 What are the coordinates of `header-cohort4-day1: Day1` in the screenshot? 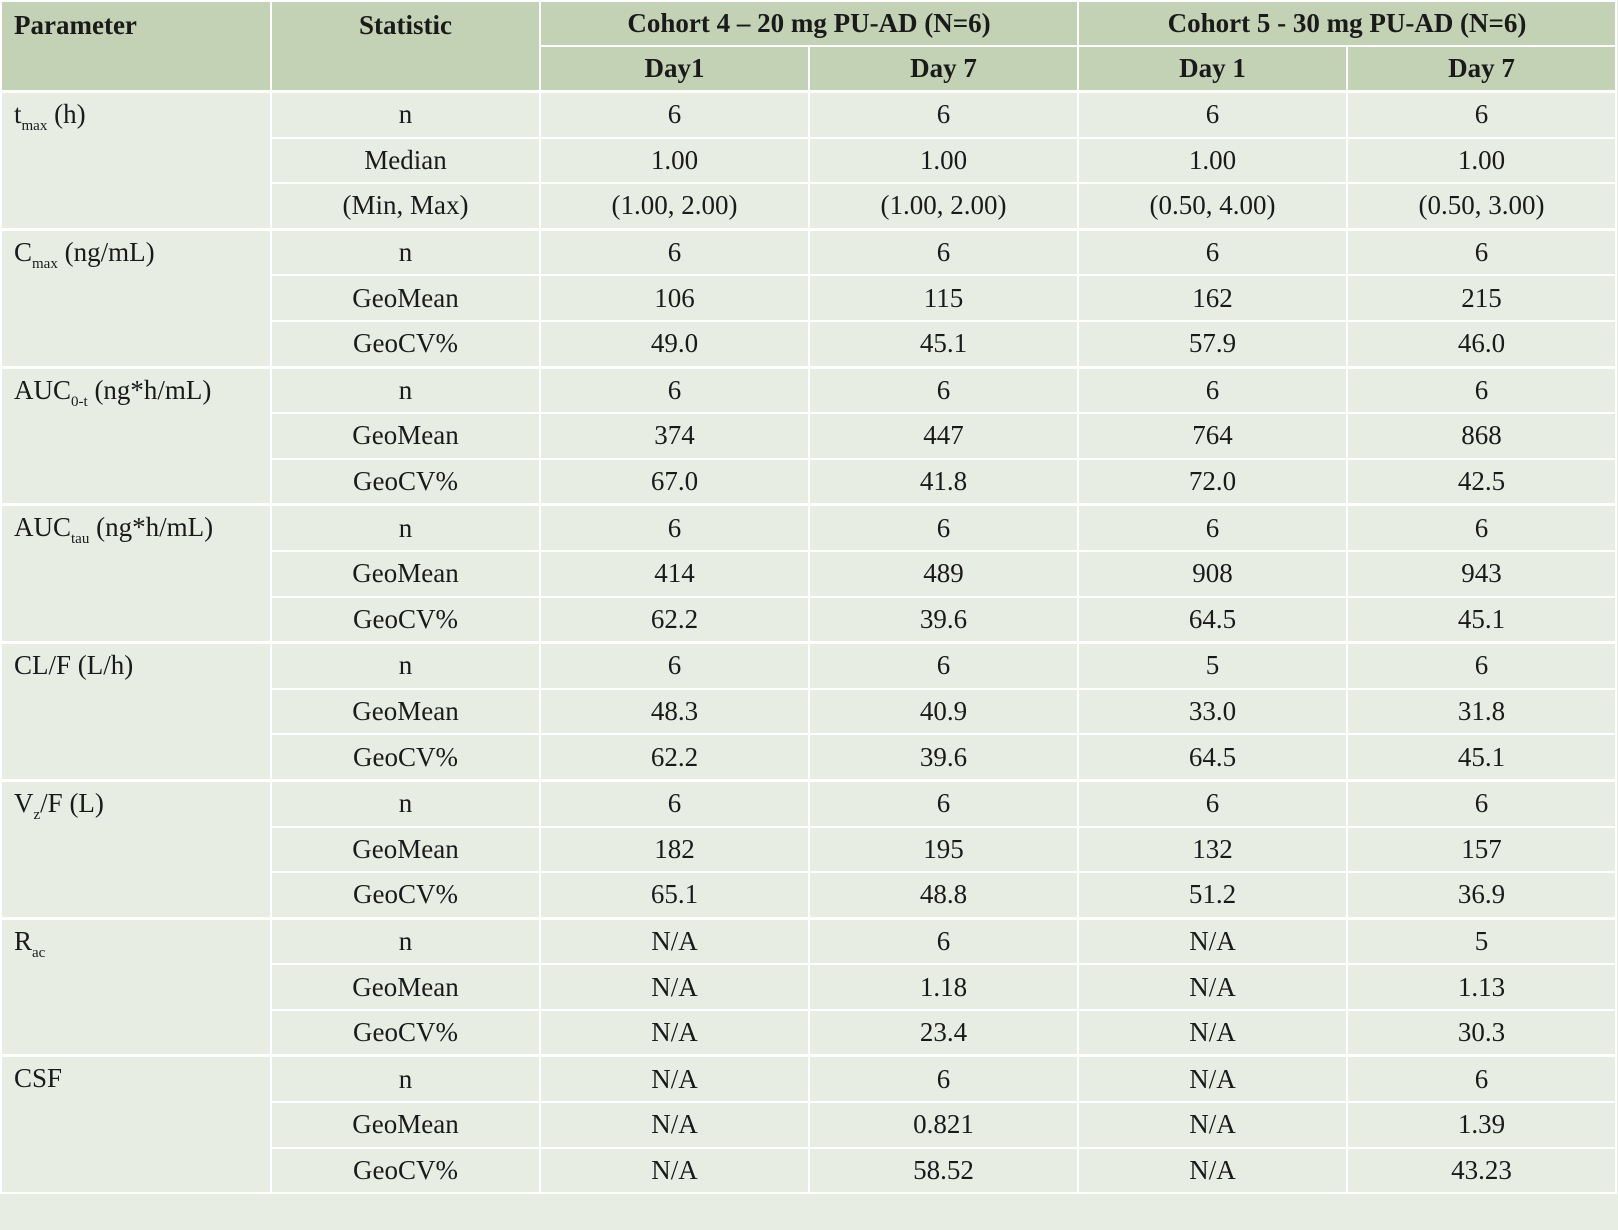 It's located at (674, 69).